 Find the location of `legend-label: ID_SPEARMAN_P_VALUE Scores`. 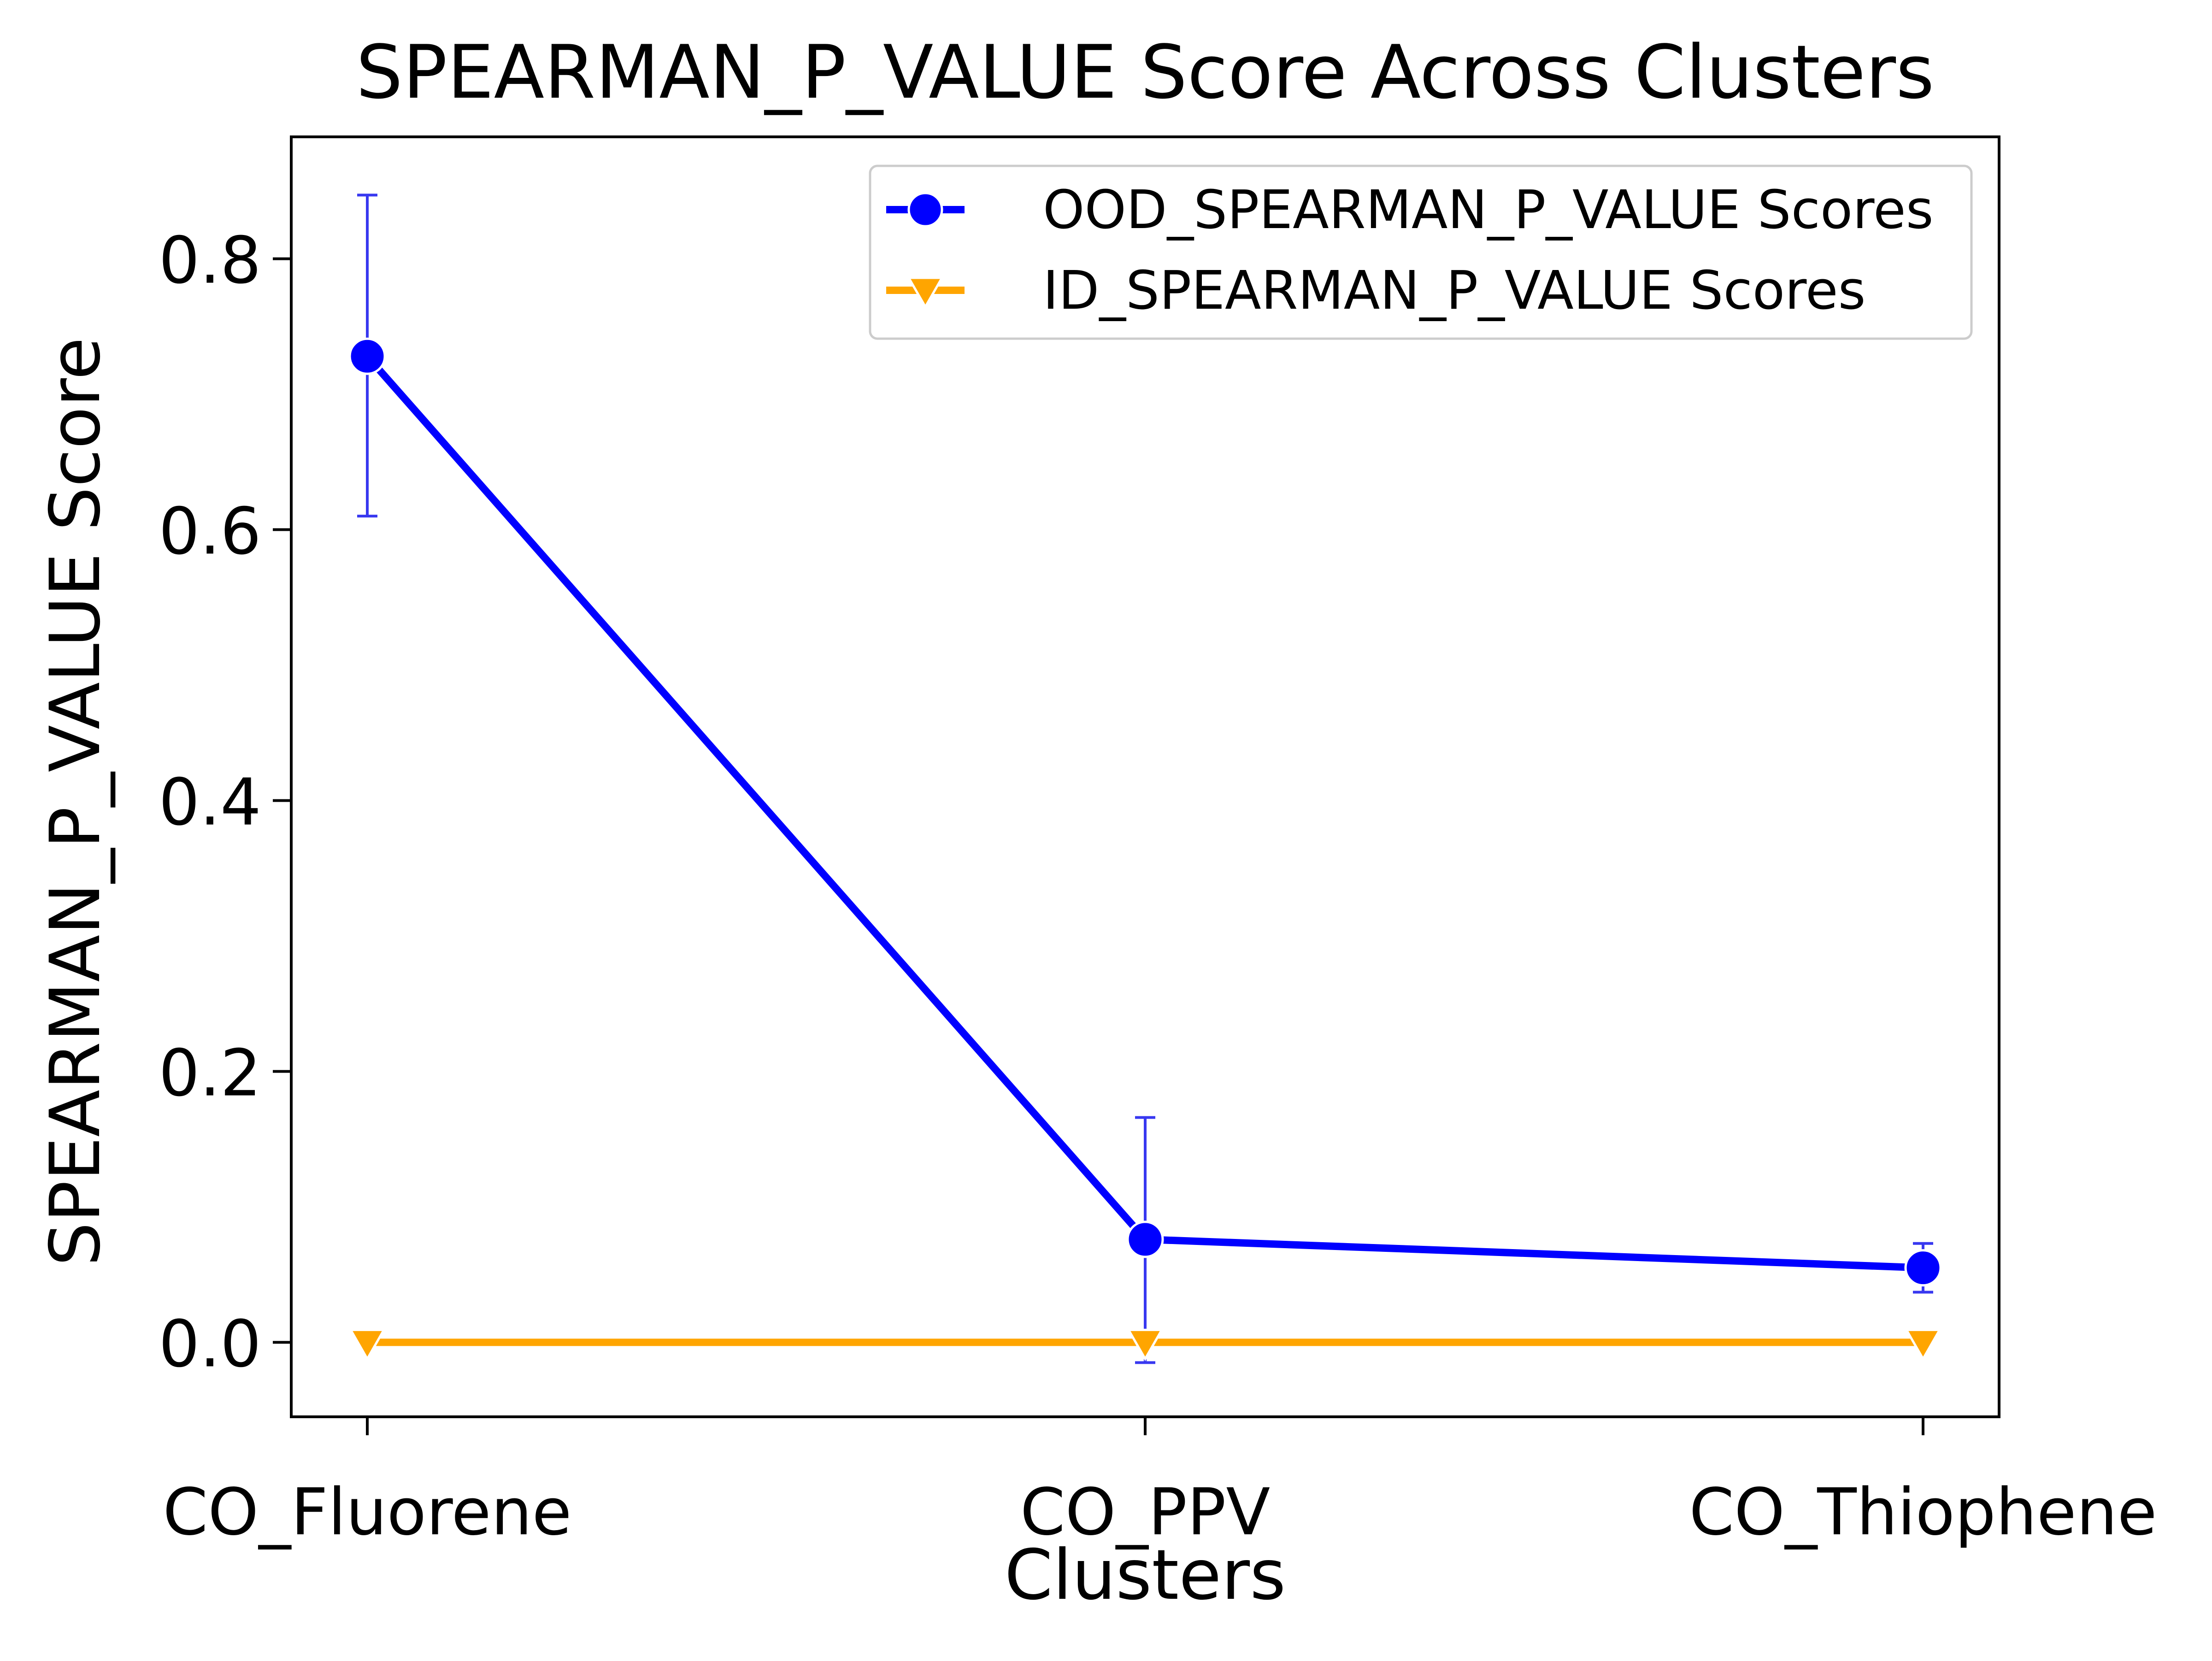

legend-label: ID_SPEARMAN_P_VALUE Scores is located at coordinates (1454, 291).